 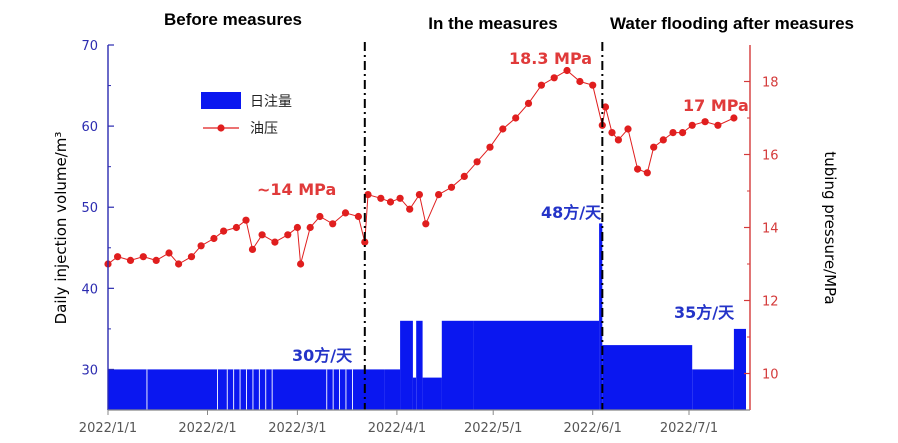 I want to click on x-tick-label: 2022/2/1, so click(x=207, y=428).